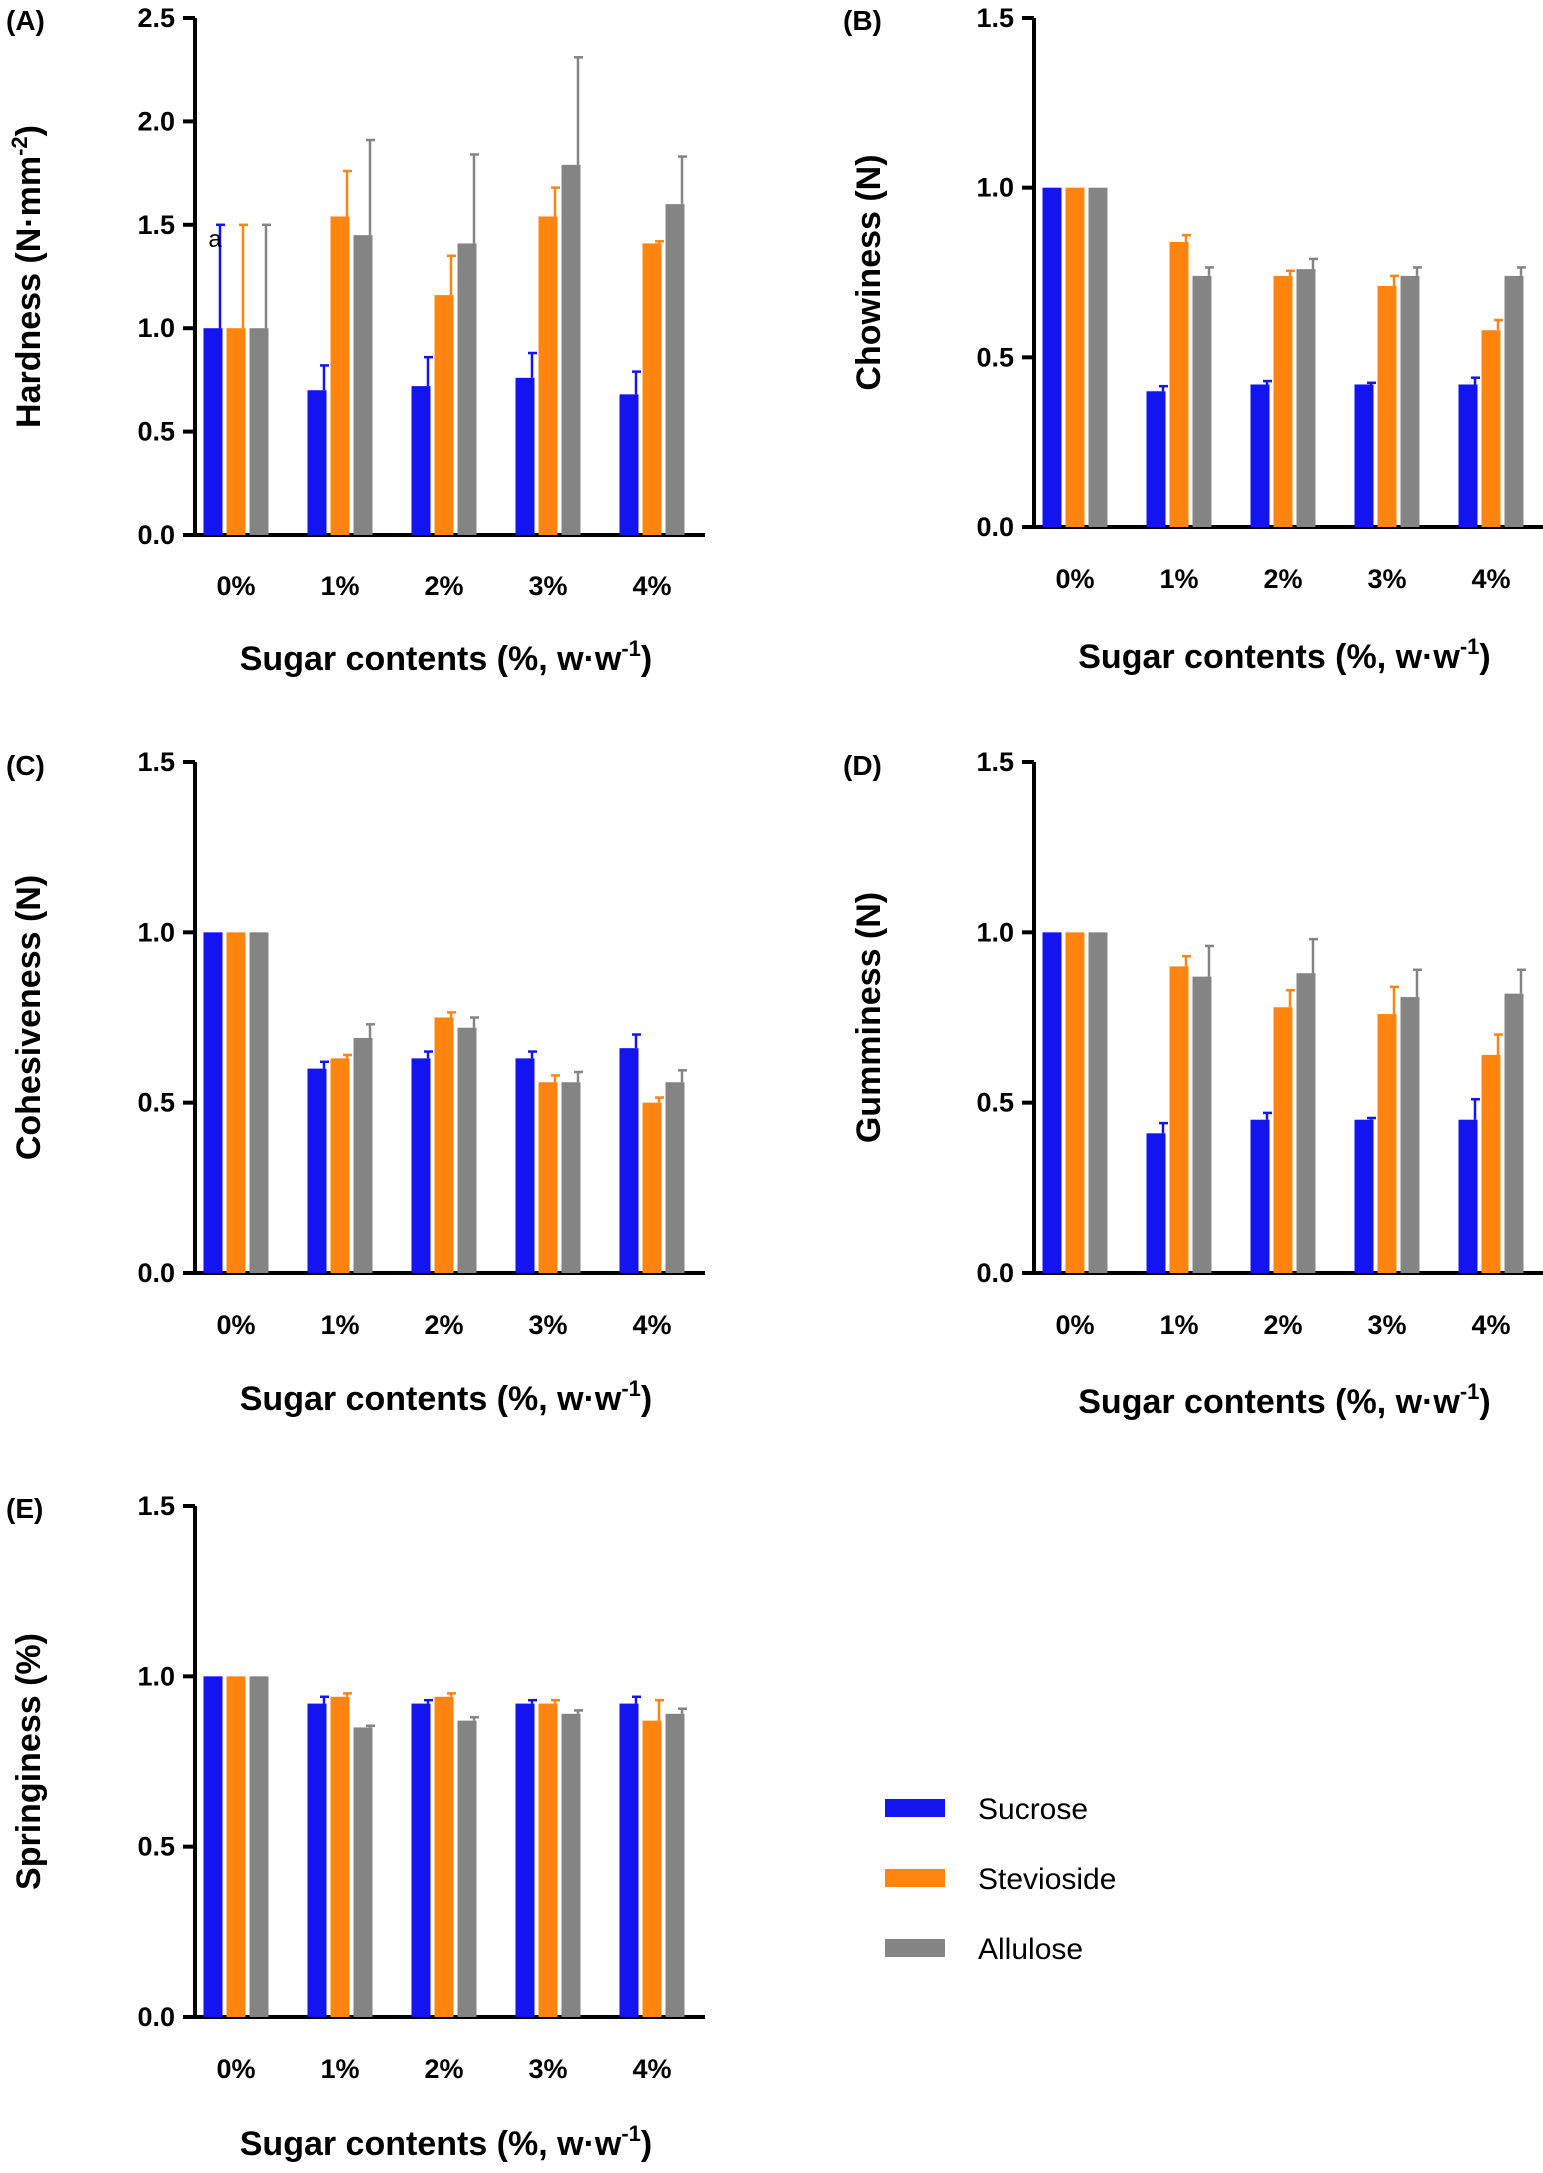  I want to click on annotation-label: a, so click(215, 239).